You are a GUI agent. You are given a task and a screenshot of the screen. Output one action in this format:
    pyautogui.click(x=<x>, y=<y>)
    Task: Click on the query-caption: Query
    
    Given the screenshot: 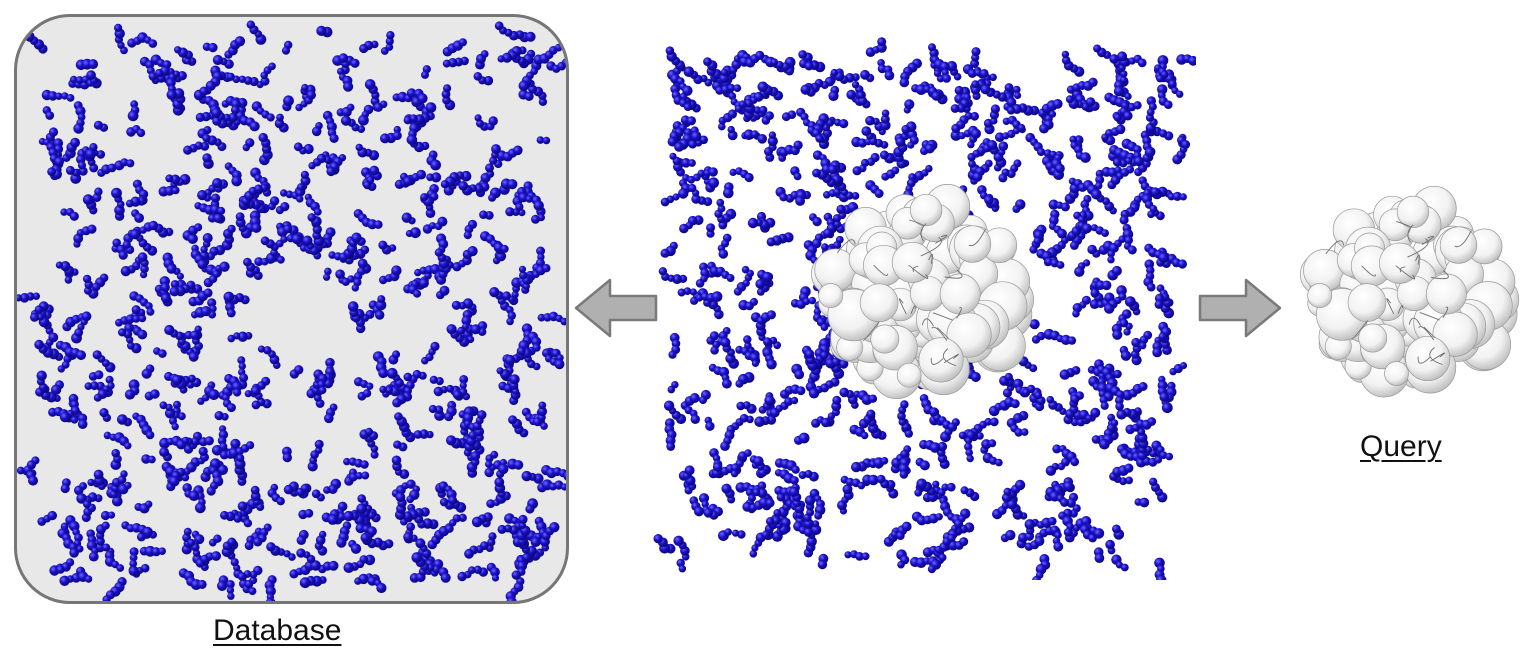 What is the action you would take?
    pyautogui.click(x=1401, y=446)
    